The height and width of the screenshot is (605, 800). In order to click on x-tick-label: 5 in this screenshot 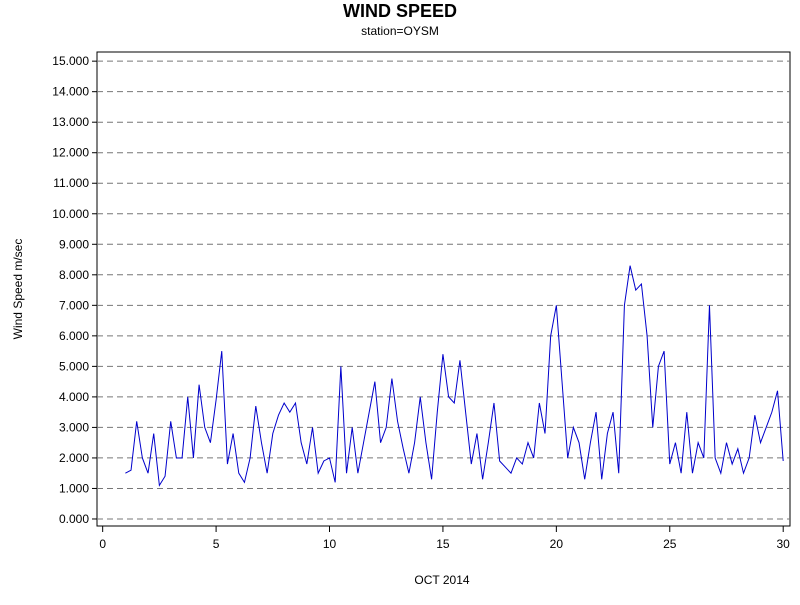, I will do `click(216, 544)`.